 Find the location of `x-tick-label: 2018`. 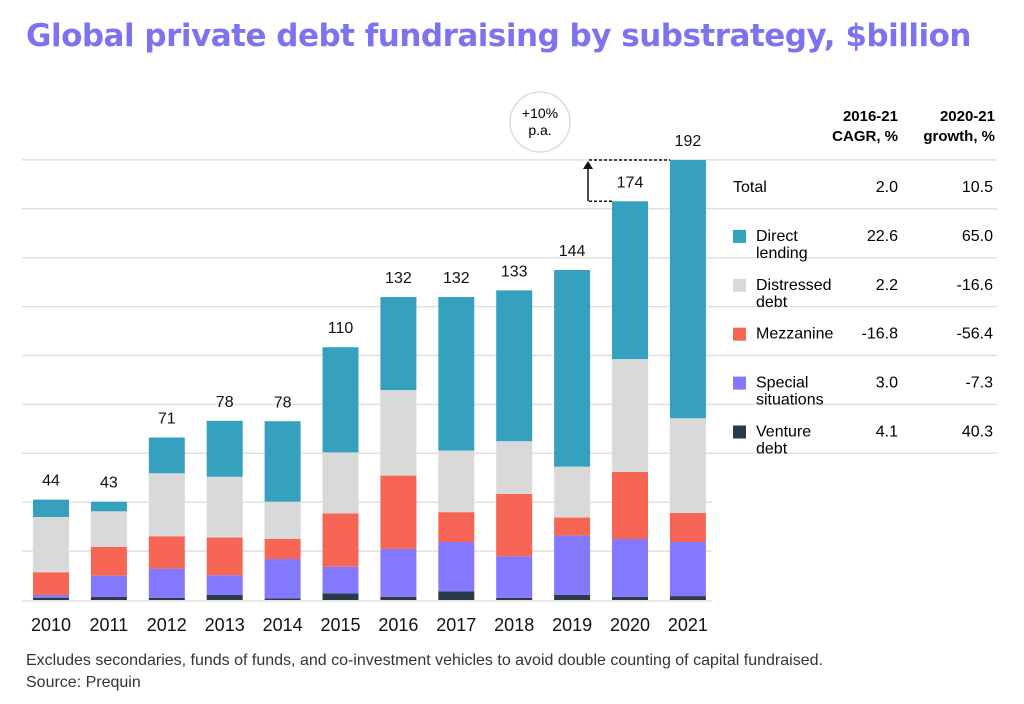

x-tick-label: 2018 is located at coordinates (514, 625).